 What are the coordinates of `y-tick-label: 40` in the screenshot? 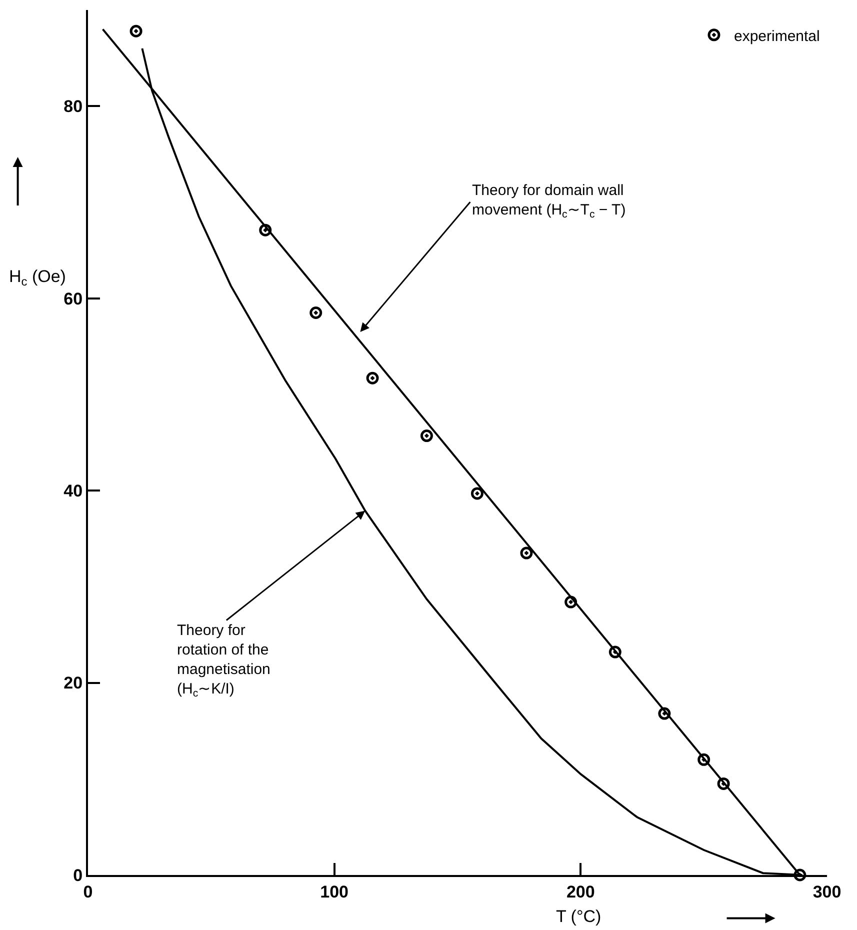 It's located at (73, 491).